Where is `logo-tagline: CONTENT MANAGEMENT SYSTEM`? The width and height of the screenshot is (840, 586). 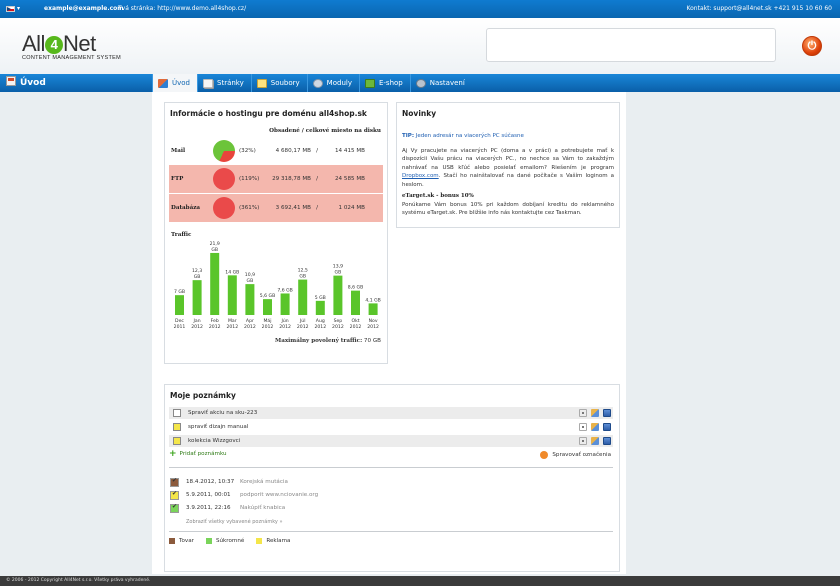
logo-tagline: CONTENT MANAGEMENT SYSTEM is located at coordinates (71, 58).